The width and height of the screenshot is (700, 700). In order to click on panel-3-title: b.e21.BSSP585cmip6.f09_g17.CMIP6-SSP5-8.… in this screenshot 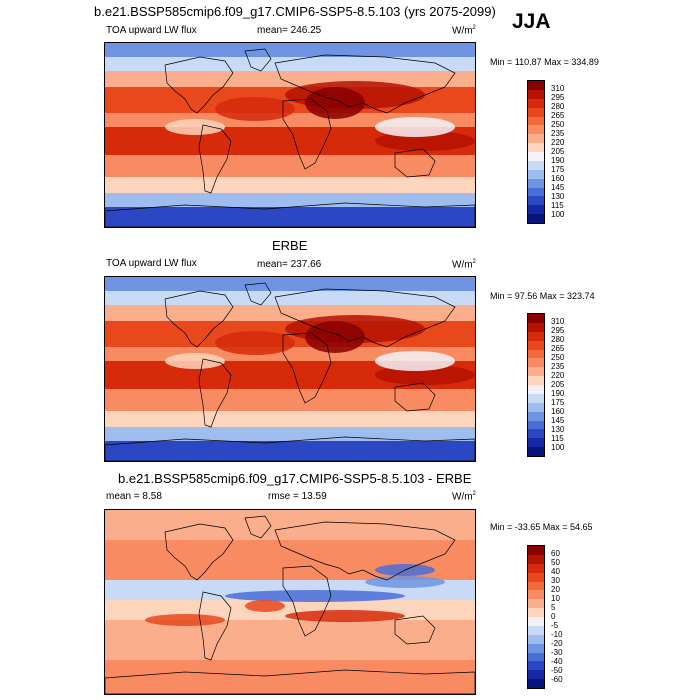, I will do `click(295, 478)`.